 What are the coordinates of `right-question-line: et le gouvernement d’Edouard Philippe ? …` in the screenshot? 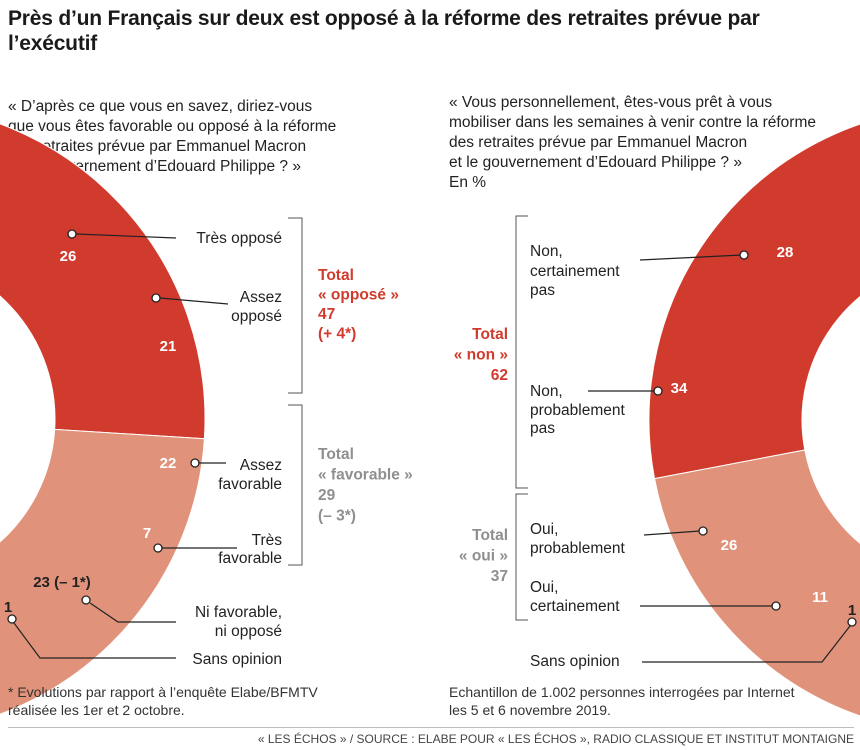 It's located at (595, 162).